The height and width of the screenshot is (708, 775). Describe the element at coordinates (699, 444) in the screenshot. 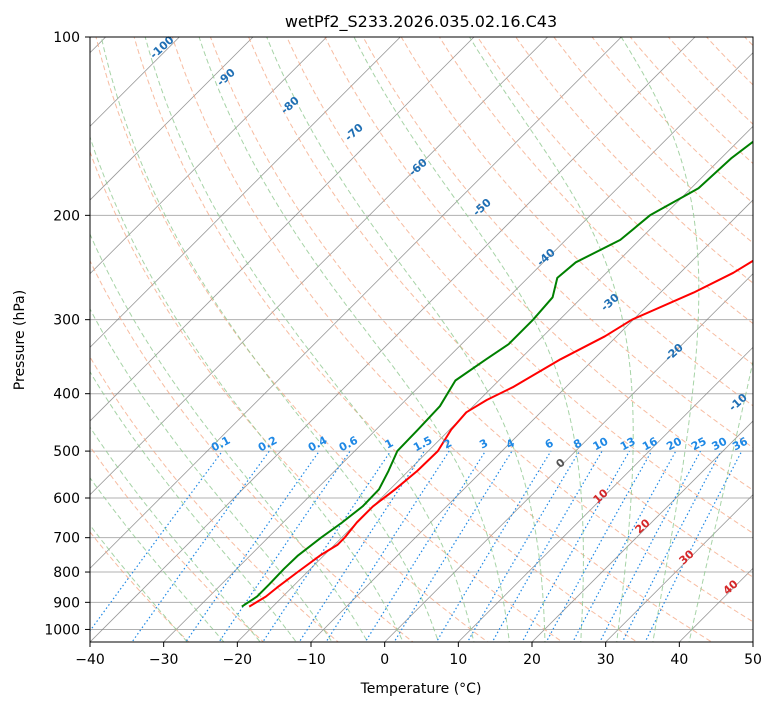

I see `mixing-ratio-label: 25` at that location.